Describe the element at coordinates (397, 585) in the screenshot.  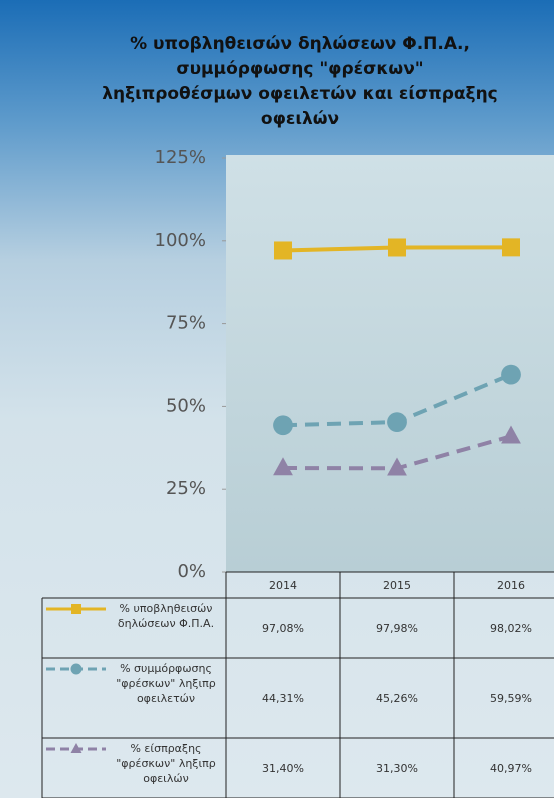
I see `x-tick-label: 2015` at that location.